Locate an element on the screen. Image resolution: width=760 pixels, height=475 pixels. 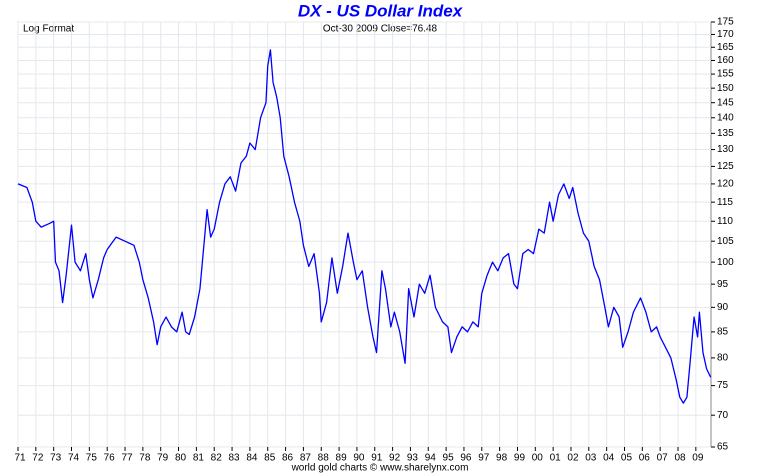
x-tick-label: 75 is located at coordinates (92, 458).